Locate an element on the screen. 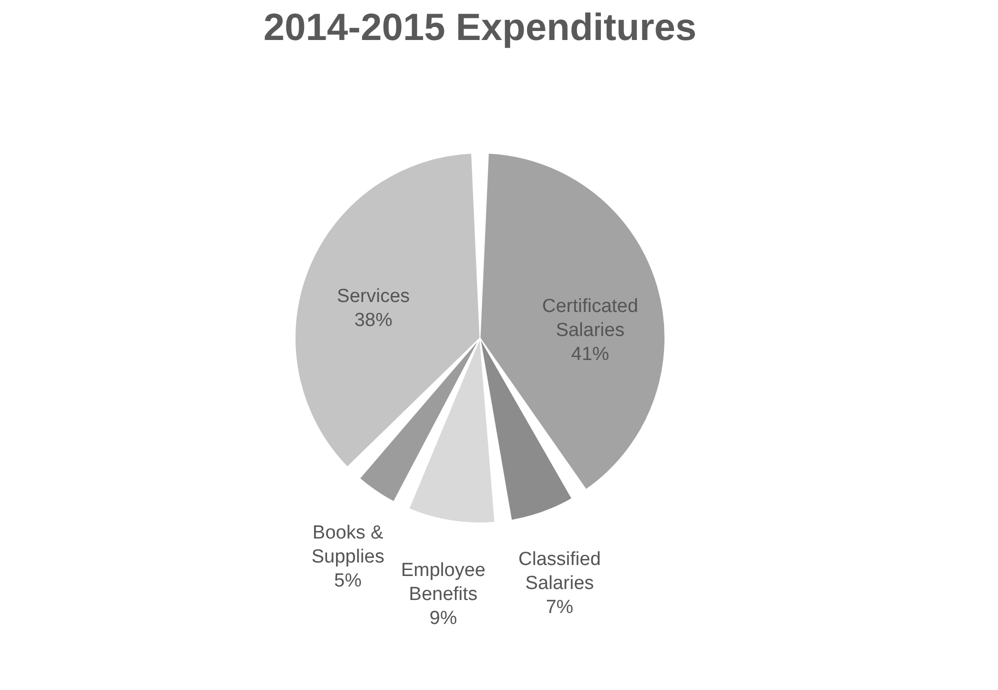 The height and width of the screenshot is (690, 998). slice-label: Classified Salaries is located at coordinates (559, 571).